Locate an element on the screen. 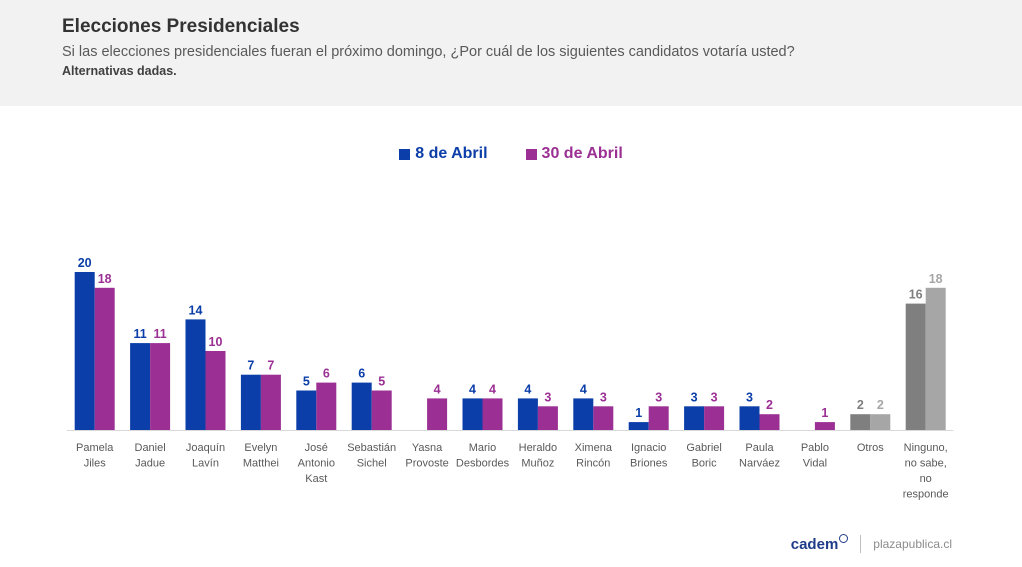  category-label: Boric is located at coordinates (705, 464).